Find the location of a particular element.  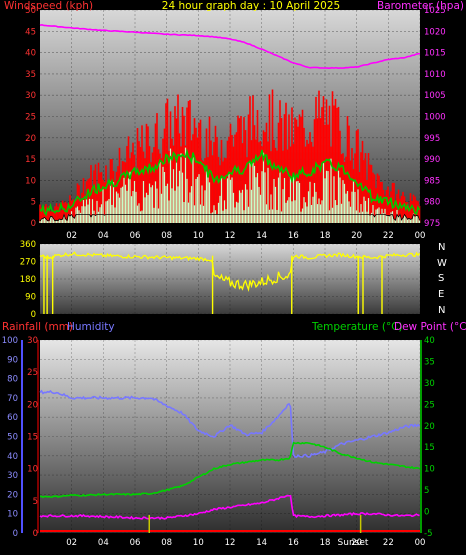

temperature-tick-label: 30 is located at coordinates (429, 384).